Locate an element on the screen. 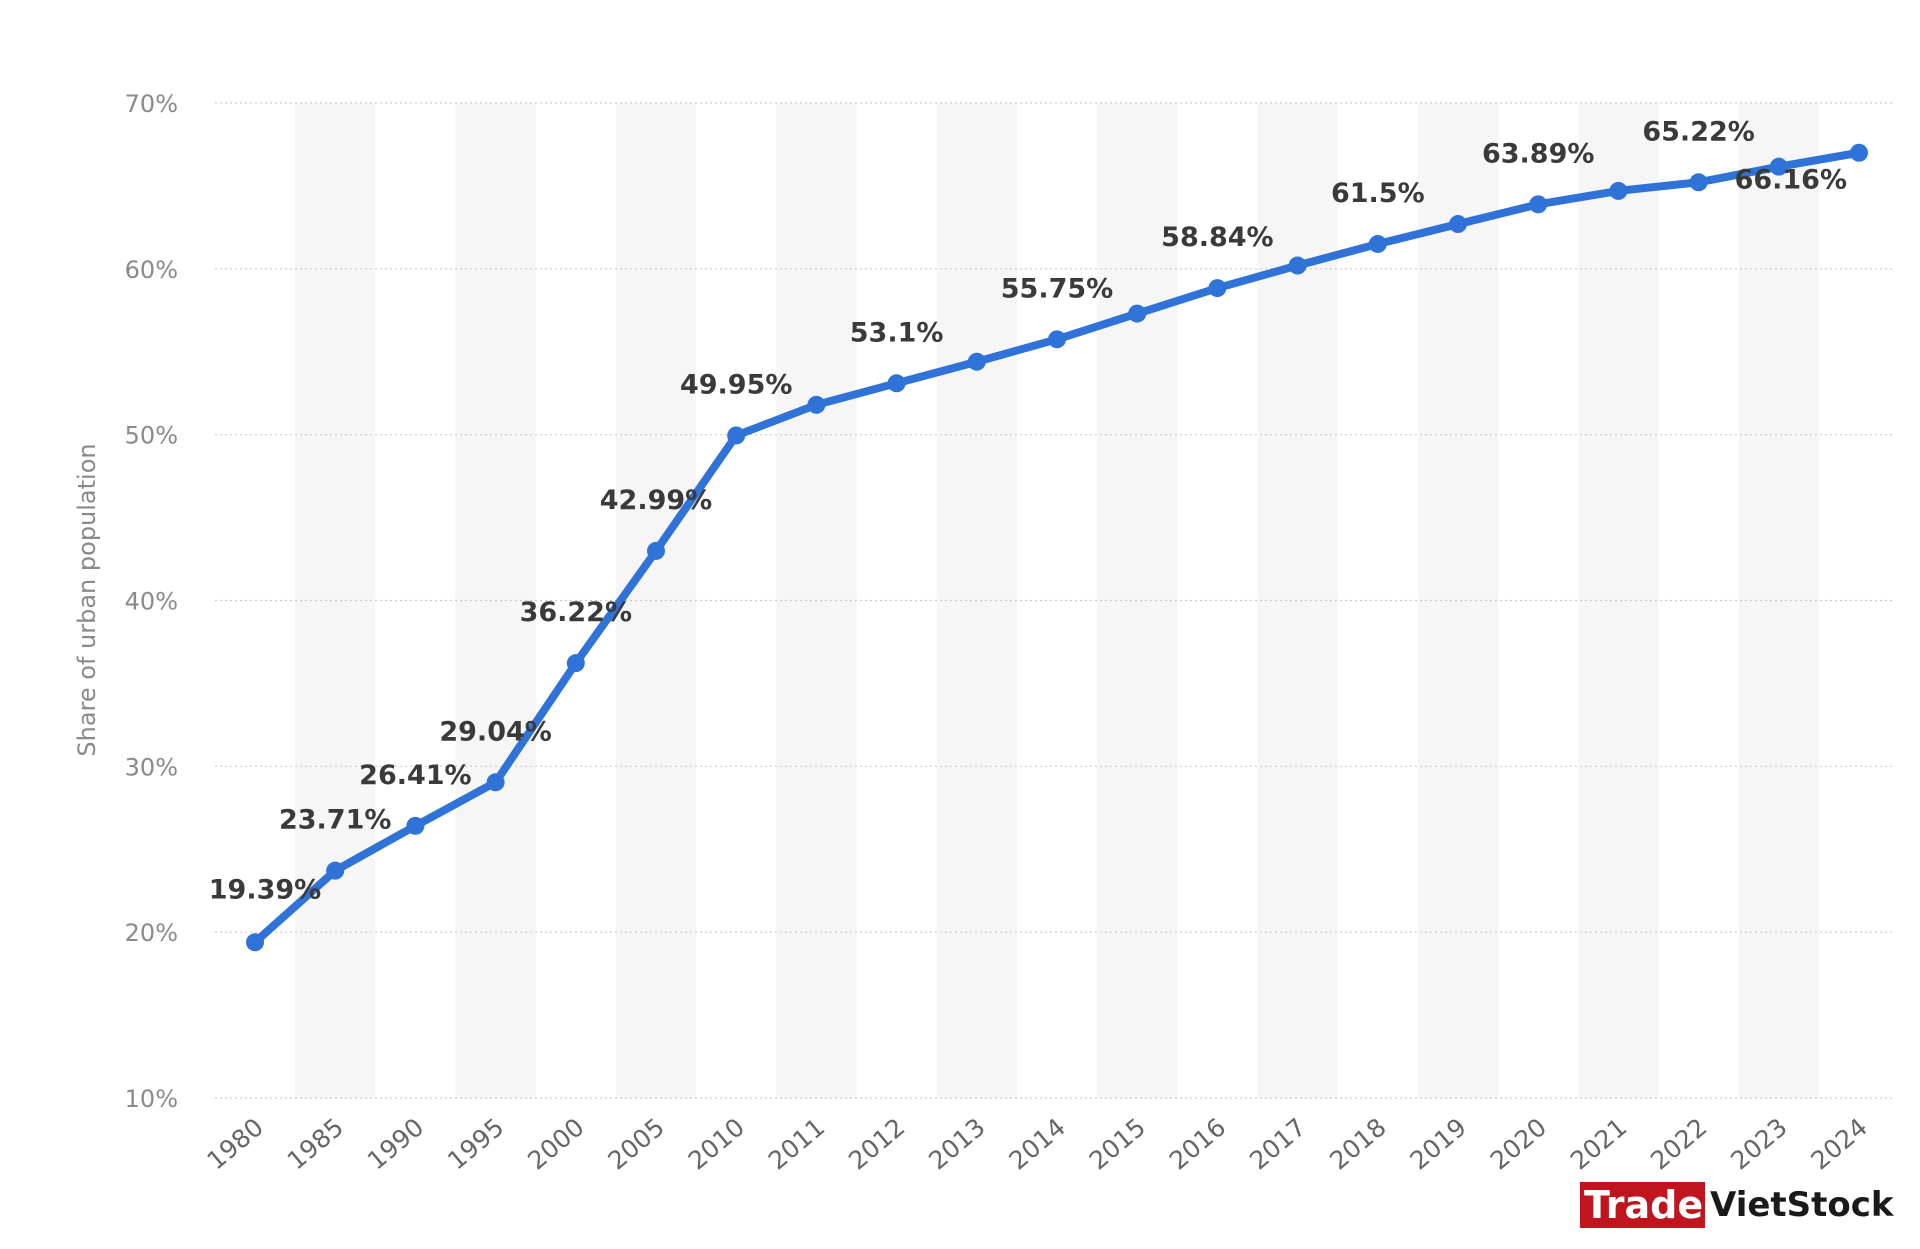 The height and width of the screenshot is (1249, 1920). watermark-trade: Trade is located at coordinates (1643, 1205).